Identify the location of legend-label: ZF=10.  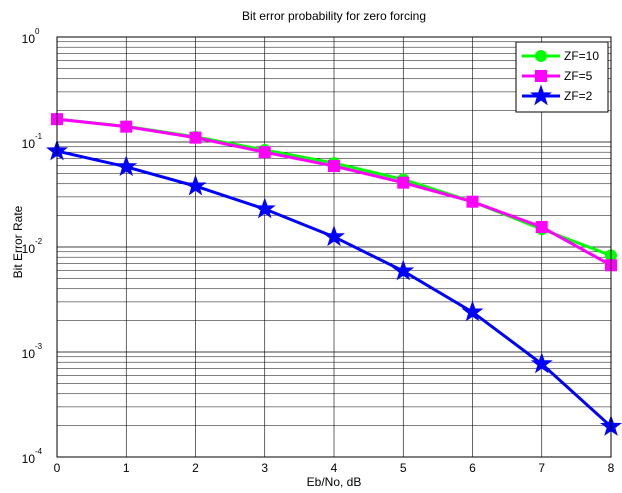
(581, 56).